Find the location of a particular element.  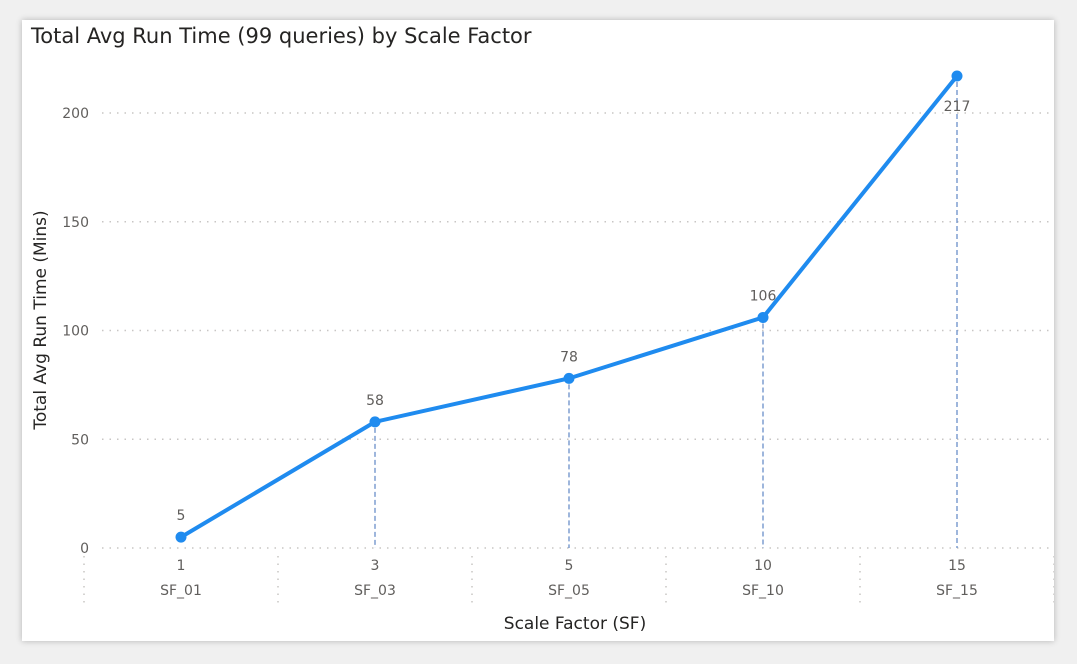

x-tick-label: 10 is located at coordinates (763, 566).